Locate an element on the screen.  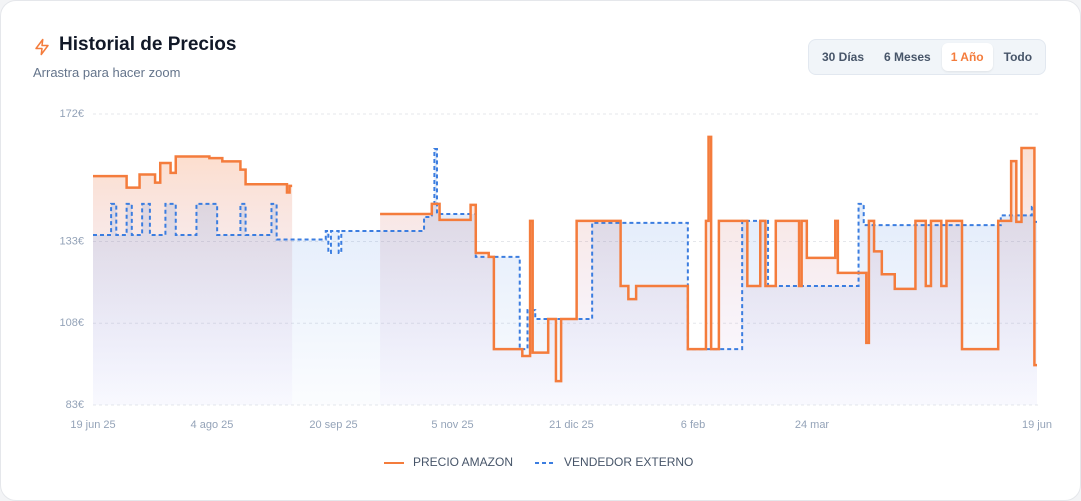
subtitle: Arrastra para hacer zoom is located at coordinates (107, 72).